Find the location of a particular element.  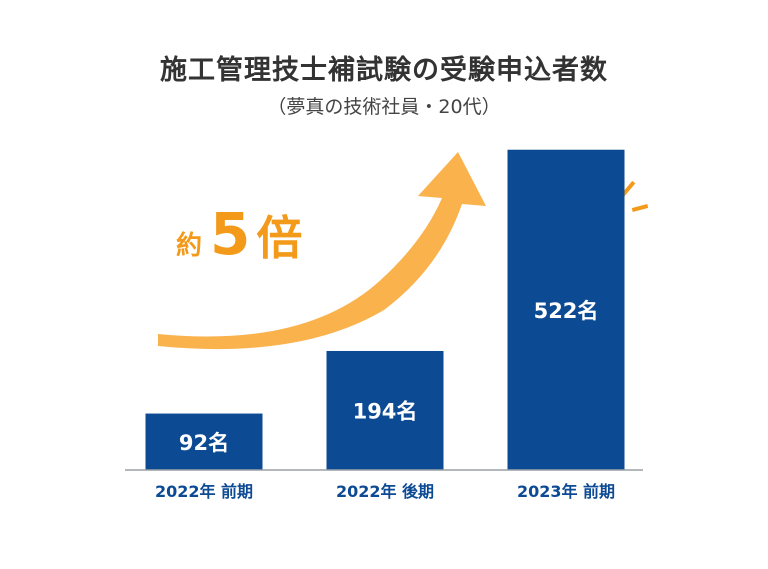

x-tick-label: 2022年 後期 is located at coordinates (385, 491).